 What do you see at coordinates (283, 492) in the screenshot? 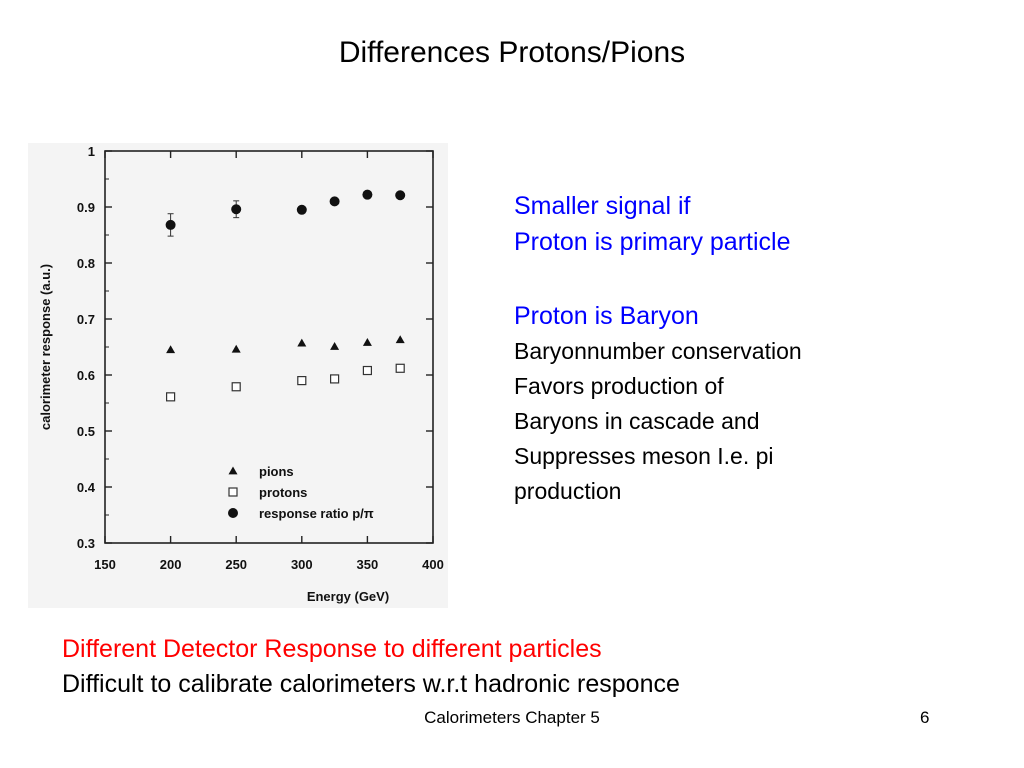
I see `legend-label: protons` at bounding box center [283, 492].